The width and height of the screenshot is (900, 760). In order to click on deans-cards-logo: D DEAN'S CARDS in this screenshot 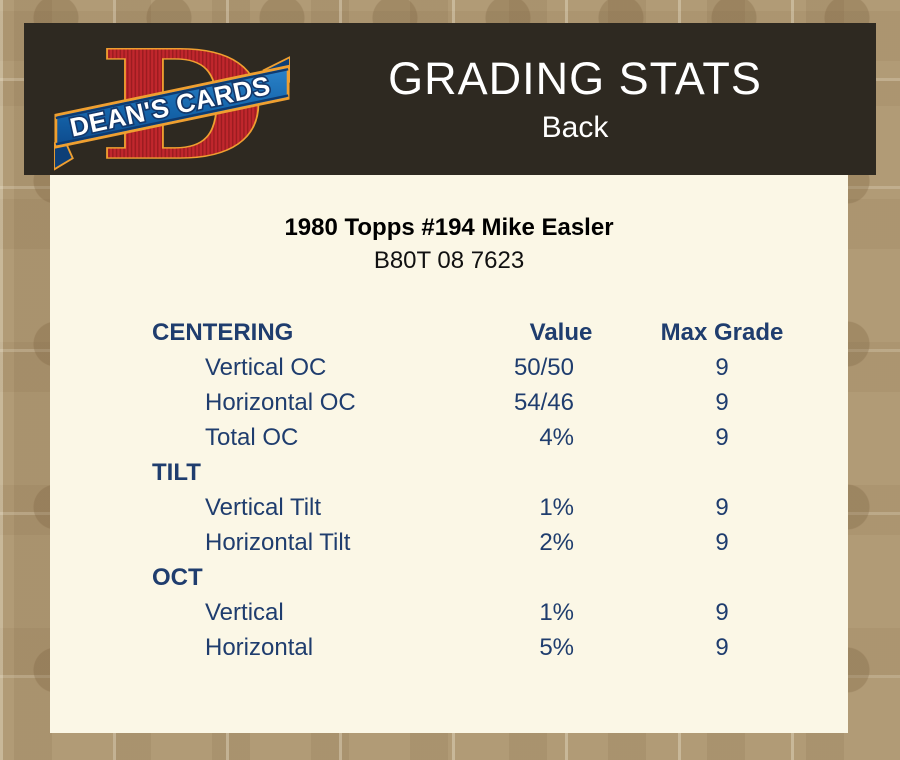, I will do `click(172, 103)`.